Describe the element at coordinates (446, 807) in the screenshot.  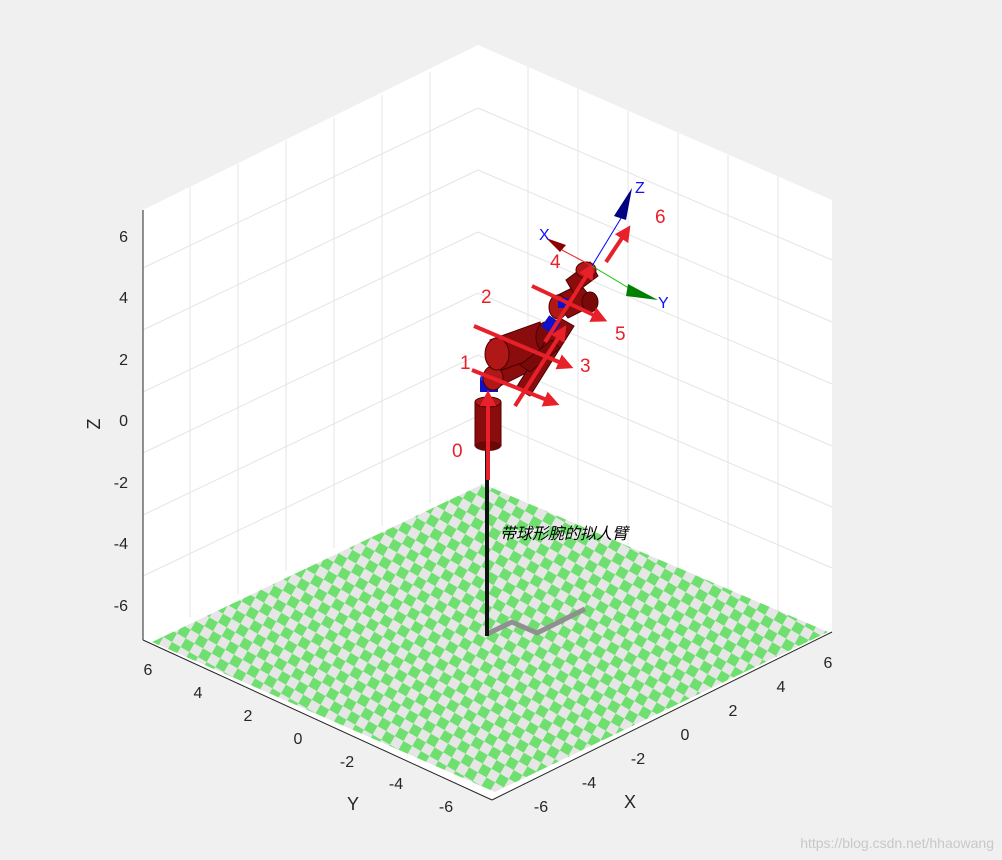
I see `y-tick-label: -6` at that location.